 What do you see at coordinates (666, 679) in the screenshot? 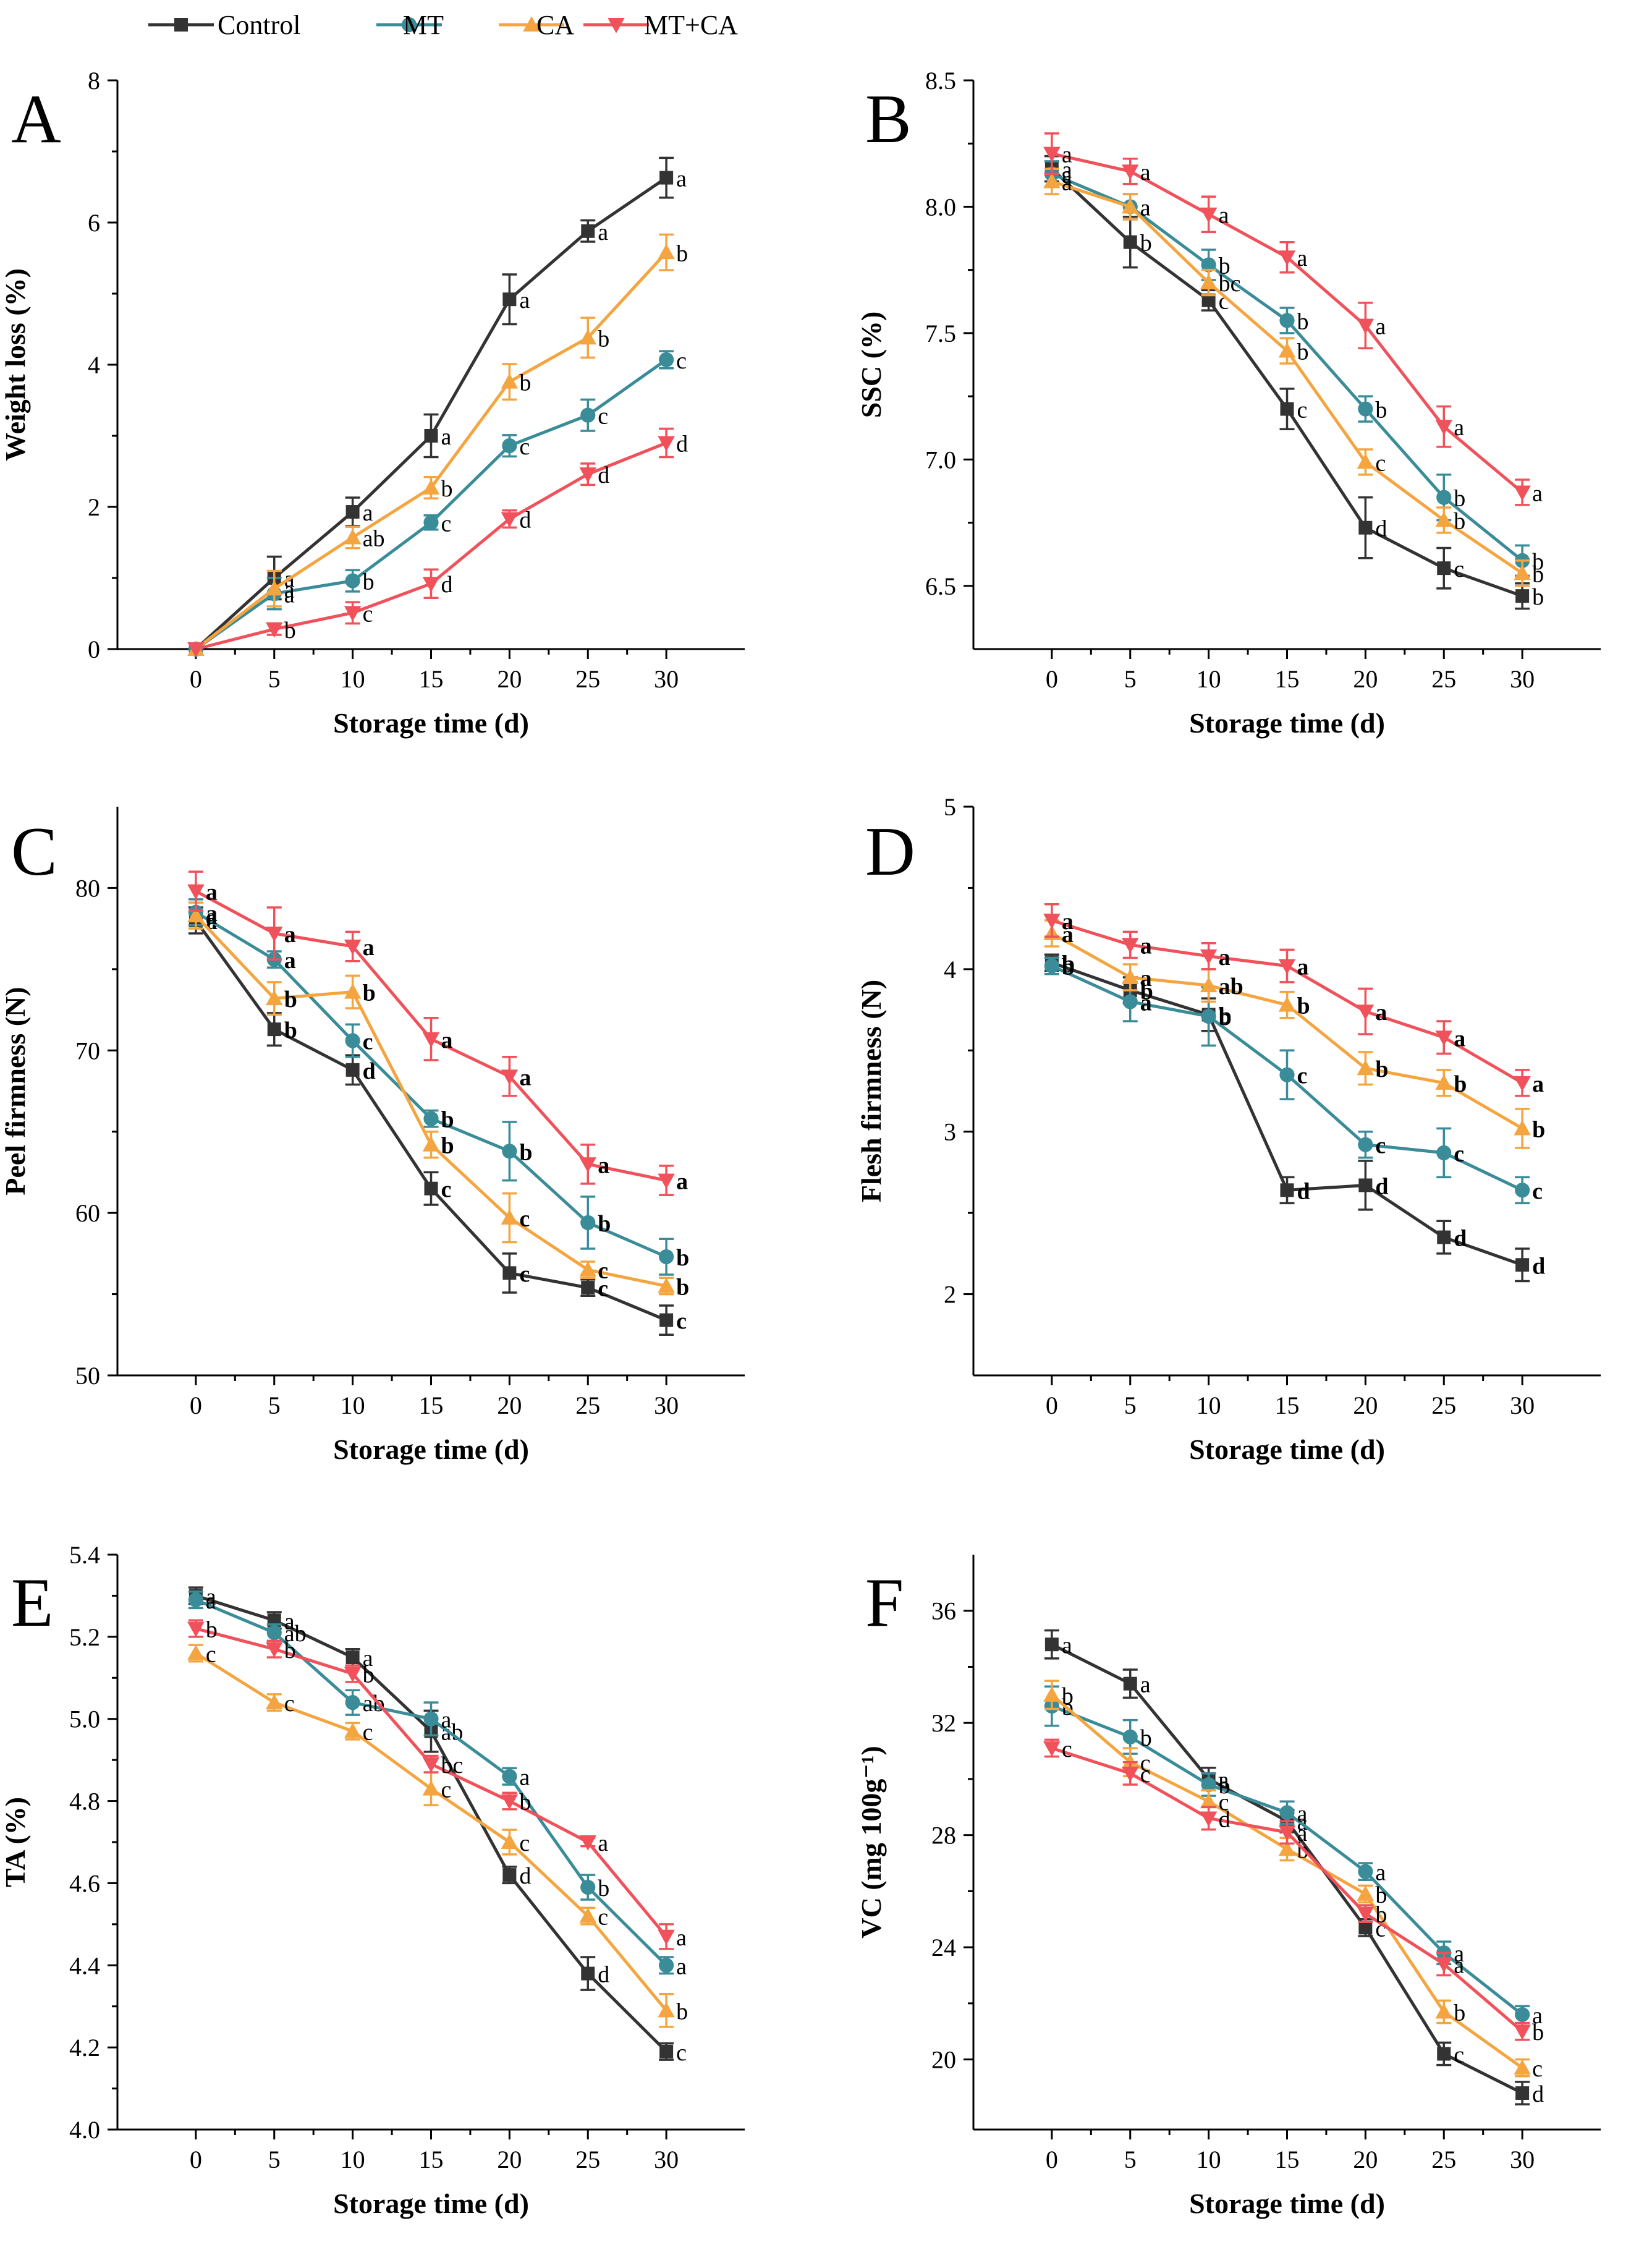
I see `x-tick-label: 30` at bounding box center [666, 679].